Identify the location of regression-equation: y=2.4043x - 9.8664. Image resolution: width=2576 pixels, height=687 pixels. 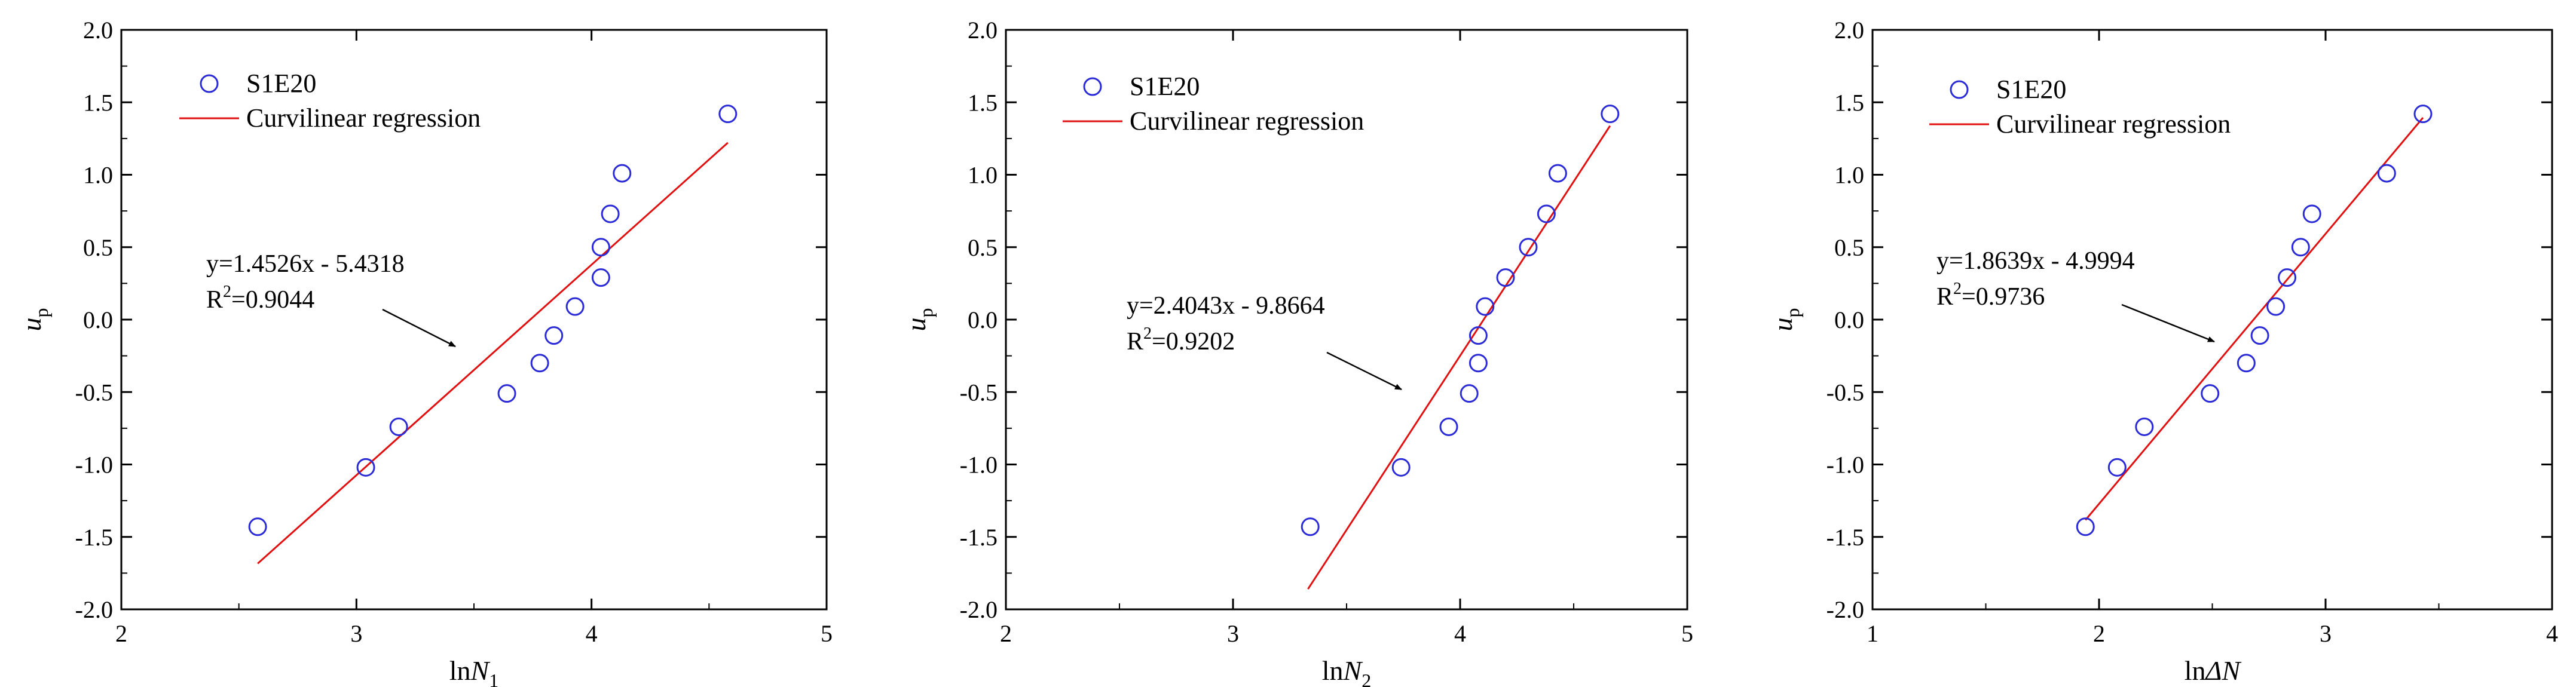
(1226, 306).